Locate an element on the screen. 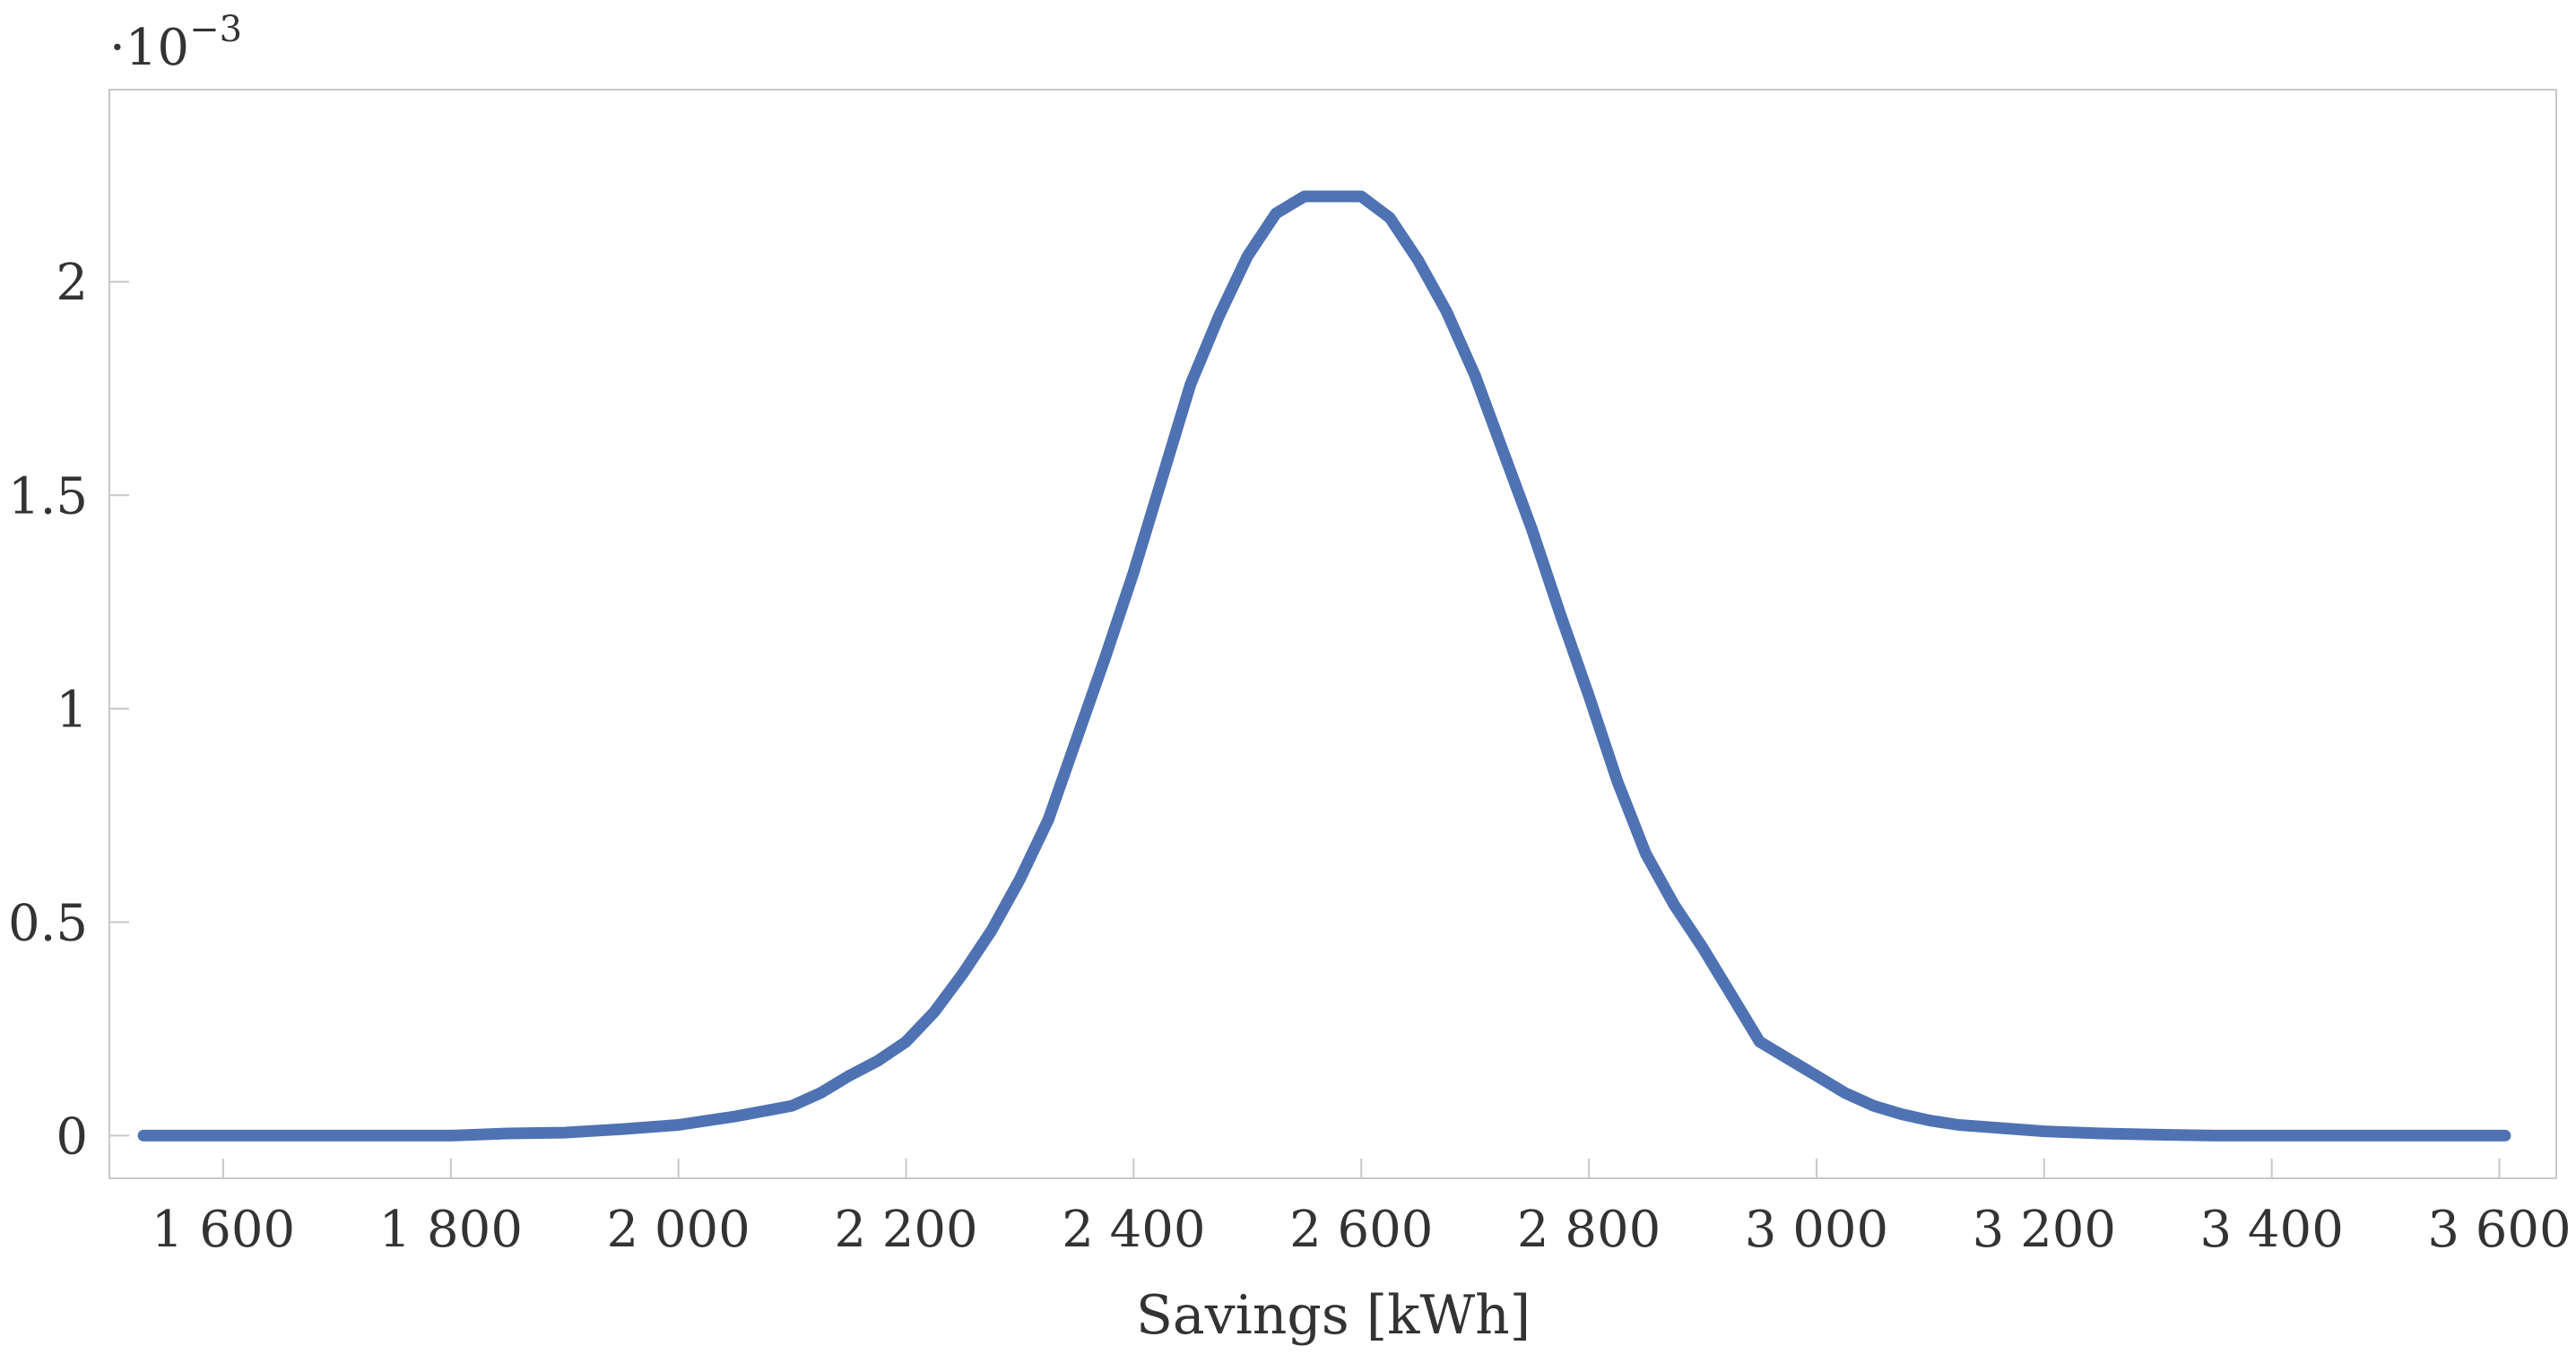 The width and height of the screenshot is (2576, 1363). y-scale-note: ·10−3 is located at coordinates (175, 43).